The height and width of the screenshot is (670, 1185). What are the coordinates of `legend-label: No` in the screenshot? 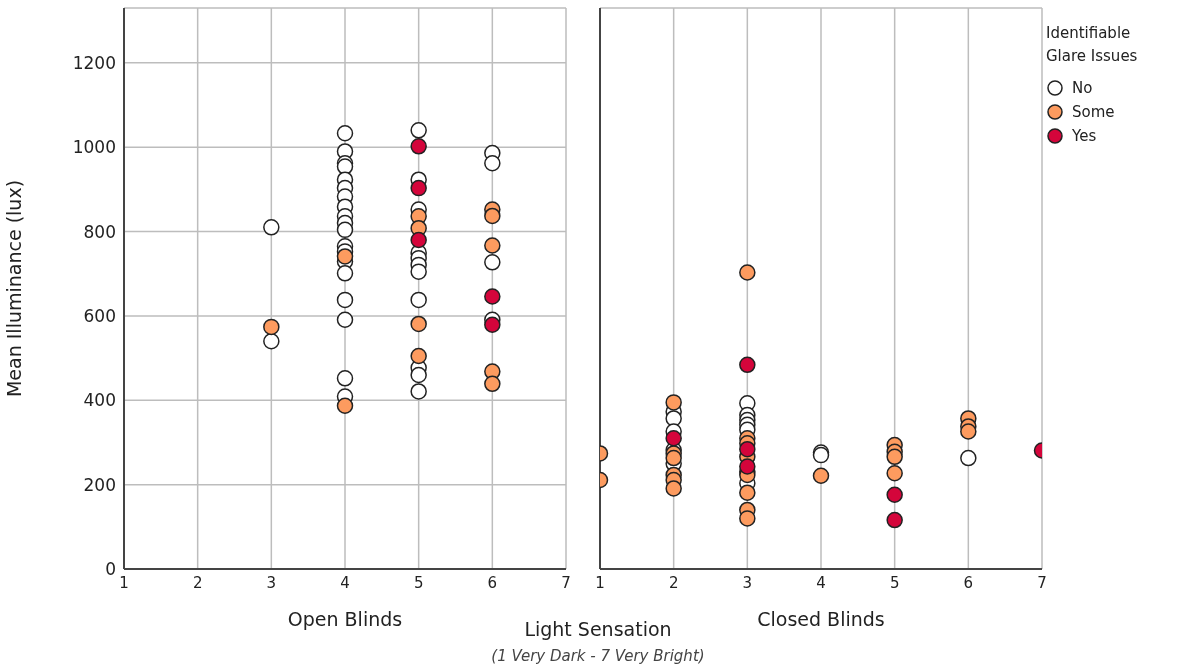 It's located at (1082, 88).